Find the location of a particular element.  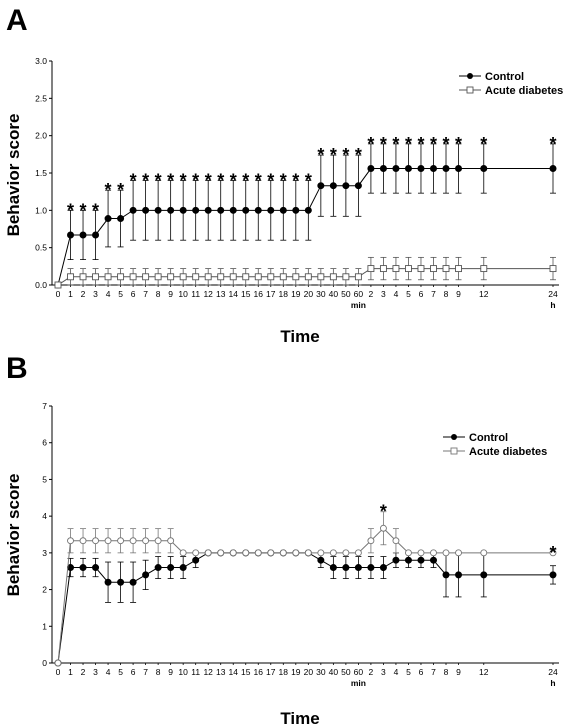

panelA-xtick-label: 10 is located at coordinates (183, 294).